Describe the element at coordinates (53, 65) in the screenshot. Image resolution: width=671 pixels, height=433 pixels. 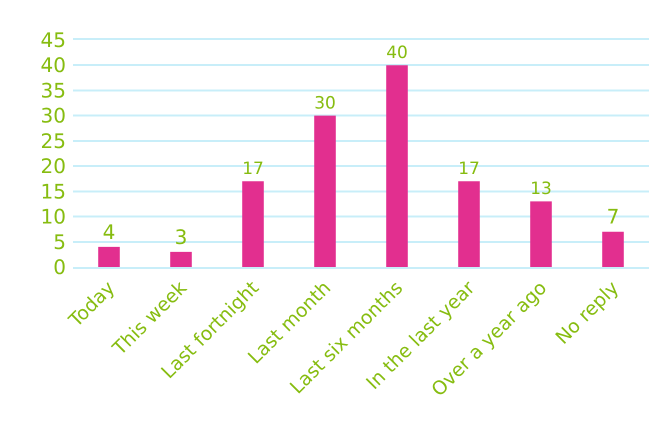
I see `y-tick-label: 40` at that location.